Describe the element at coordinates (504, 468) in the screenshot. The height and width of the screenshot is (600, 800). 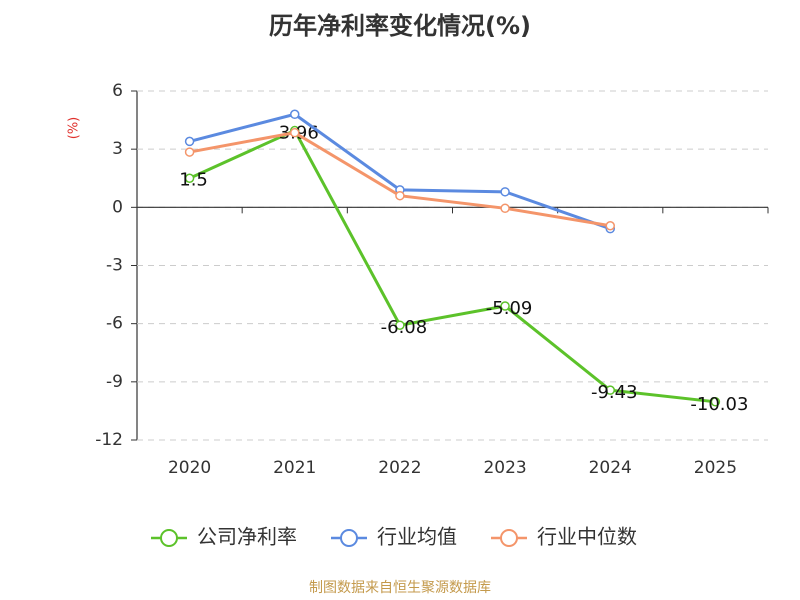
I see `x-tick-label: 2023` at that location.